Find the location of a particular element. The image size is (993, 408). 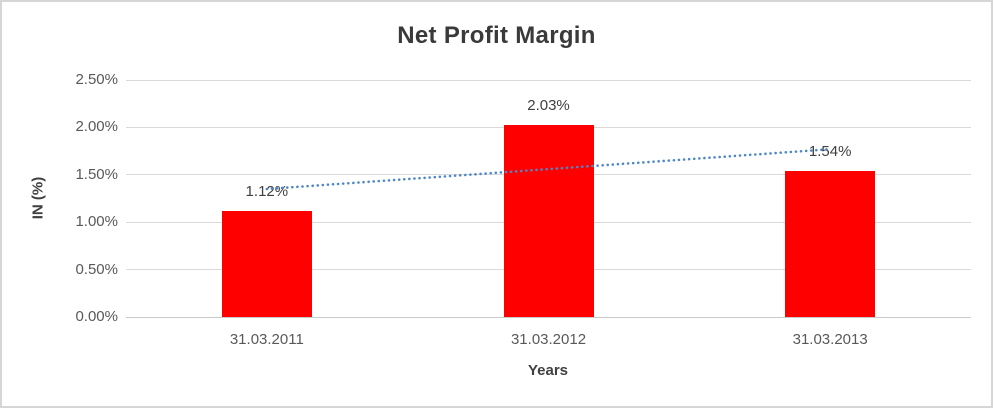

y-tick-label: 0.50% is located at coordinates (96, 269).